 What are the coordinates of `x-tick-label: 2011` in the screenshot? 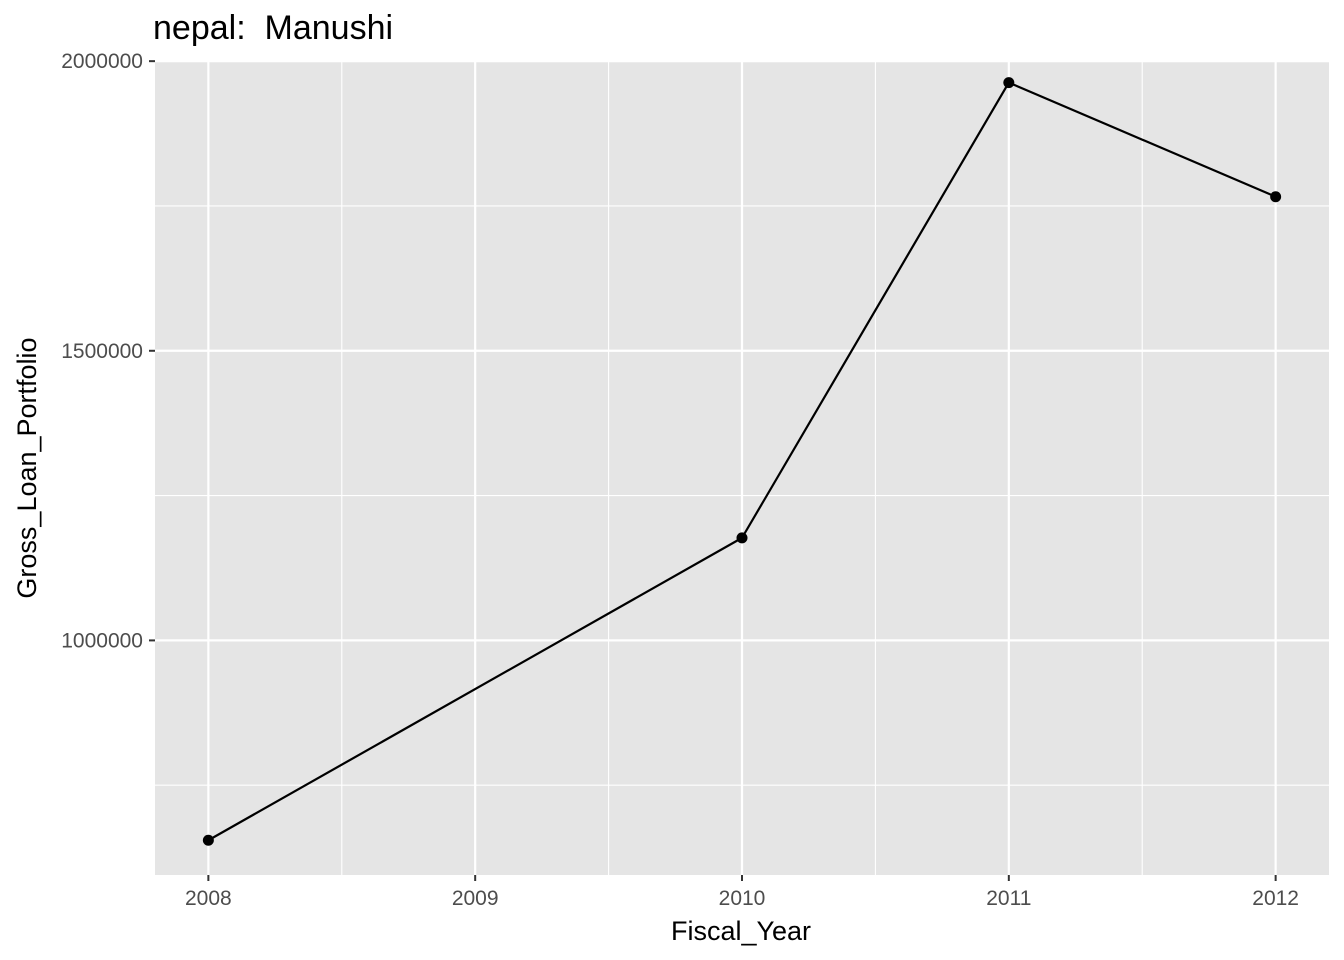 It's located at (1008, 898).